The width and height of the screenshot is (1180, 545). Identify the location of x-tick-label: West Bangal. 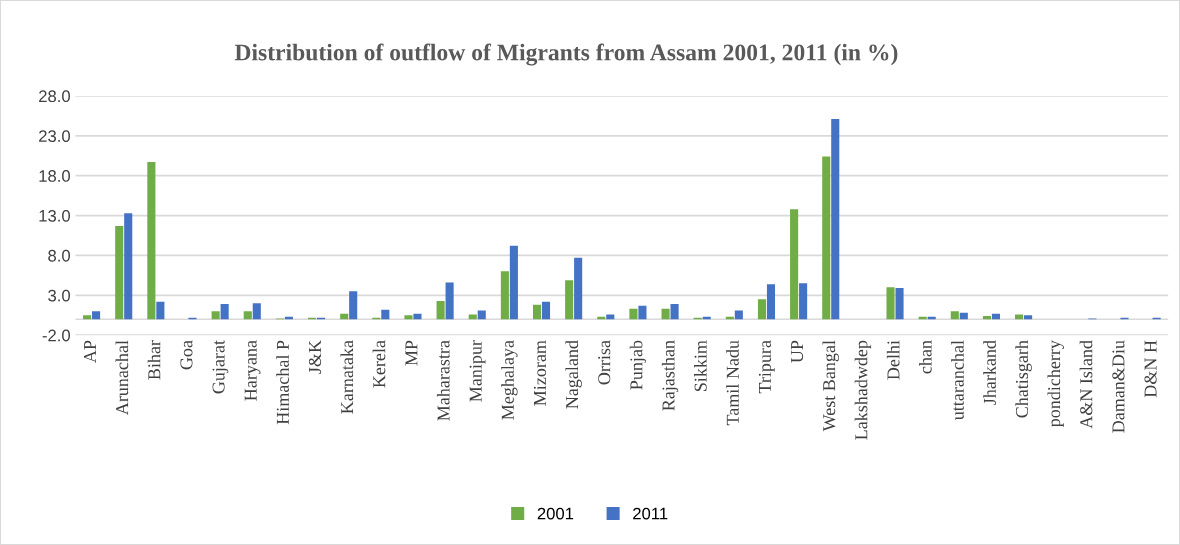
(830, 386).